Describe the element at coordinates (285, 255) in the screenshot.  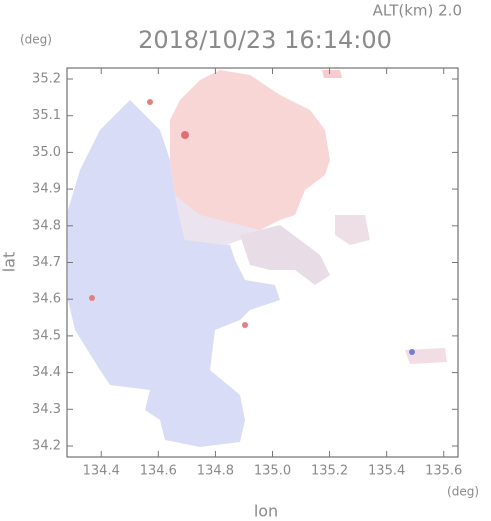
I see `scatter-region` at that location.